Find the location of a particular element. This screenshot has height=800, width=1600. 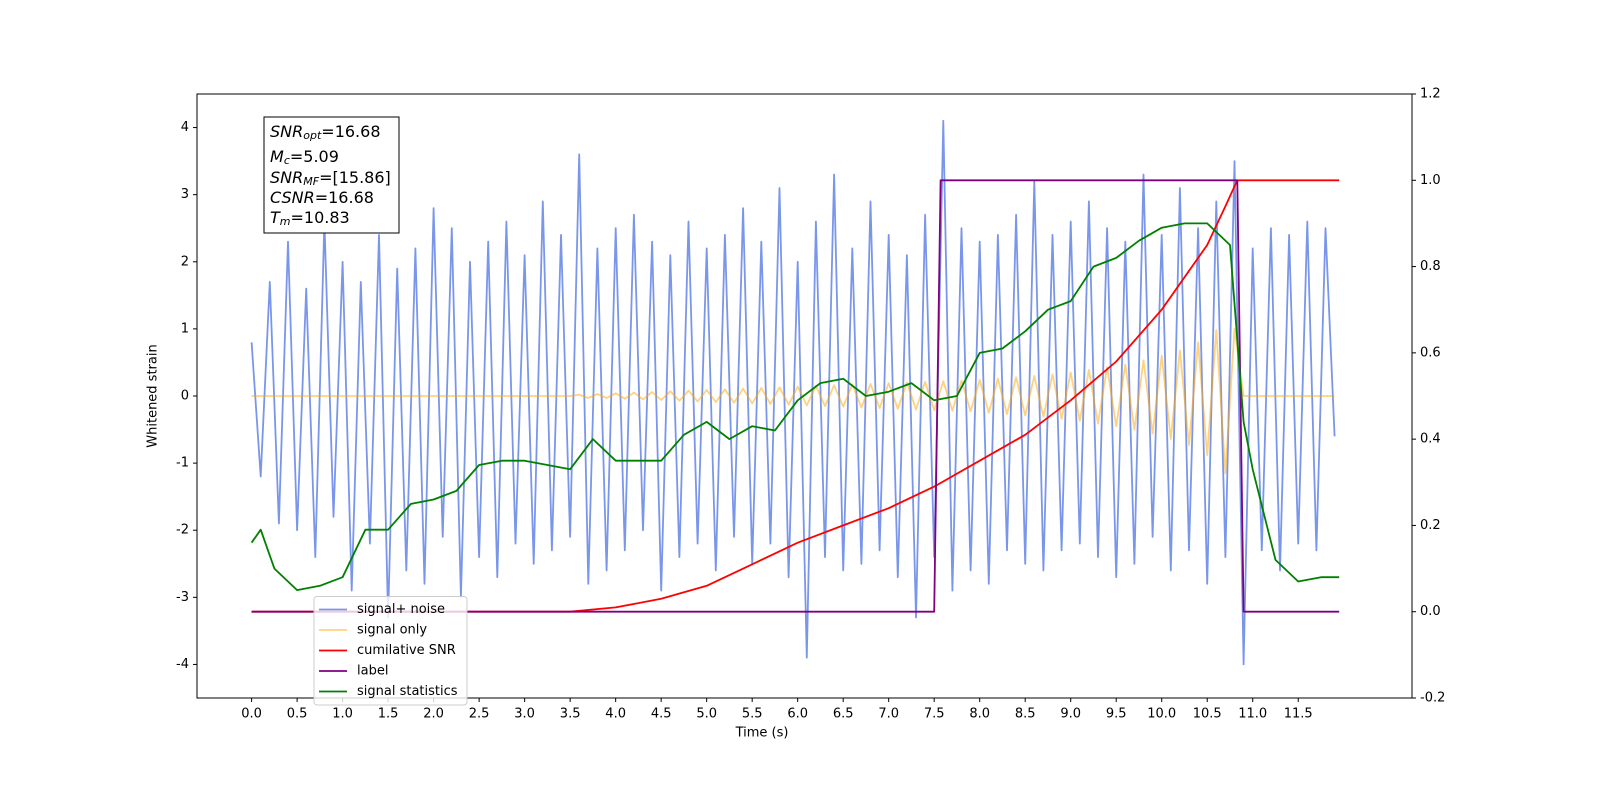

annotation-rest: =[15.86] is located at coordinates (355, 177).